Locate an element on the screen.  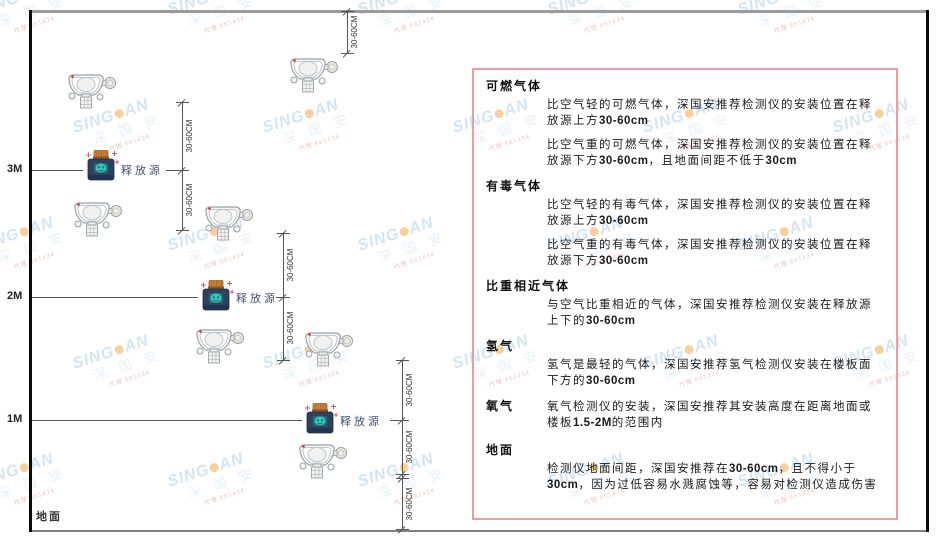
section-paragraph: 比空气轻的有毒气体，深国安推荐检测仪的安装位置在释放源上方30-60cm is located at coordinates (709, 213).